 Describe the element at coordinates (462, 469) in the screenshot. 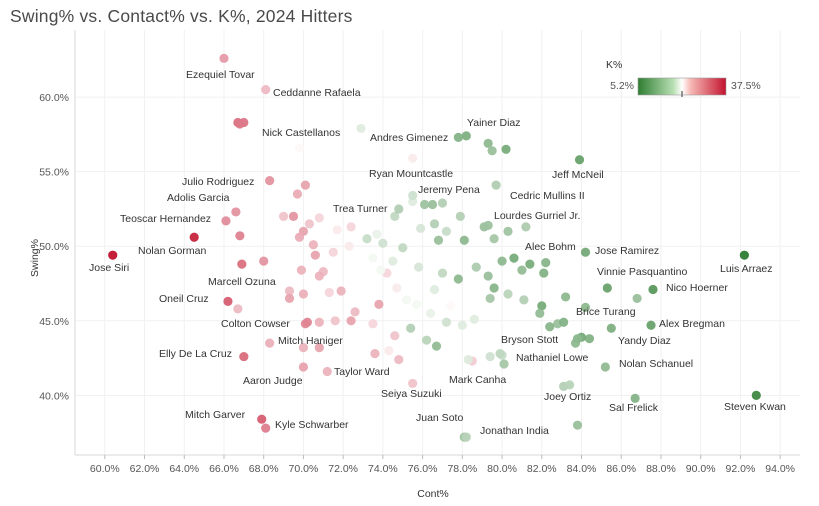

I see `x-tick-label: 78.0%` at that location.